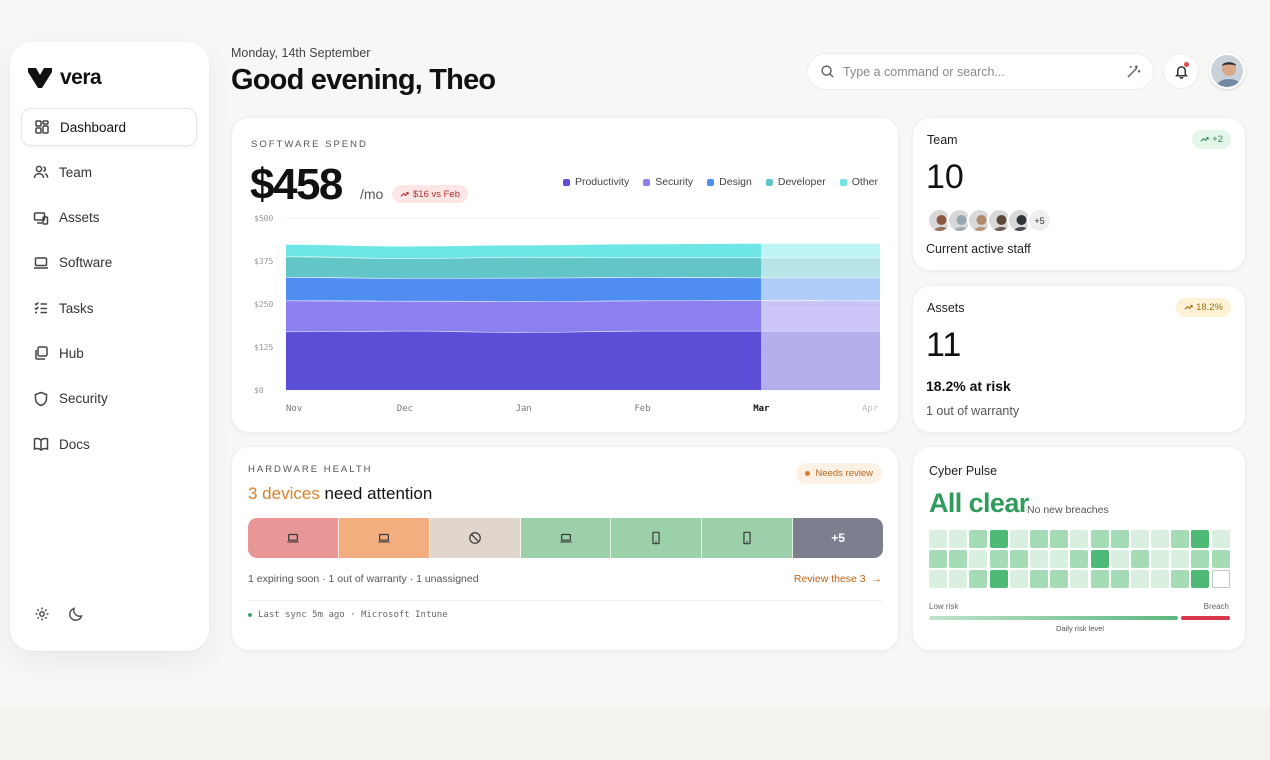  I want to click on assets-count: 11, so click(944, 345).